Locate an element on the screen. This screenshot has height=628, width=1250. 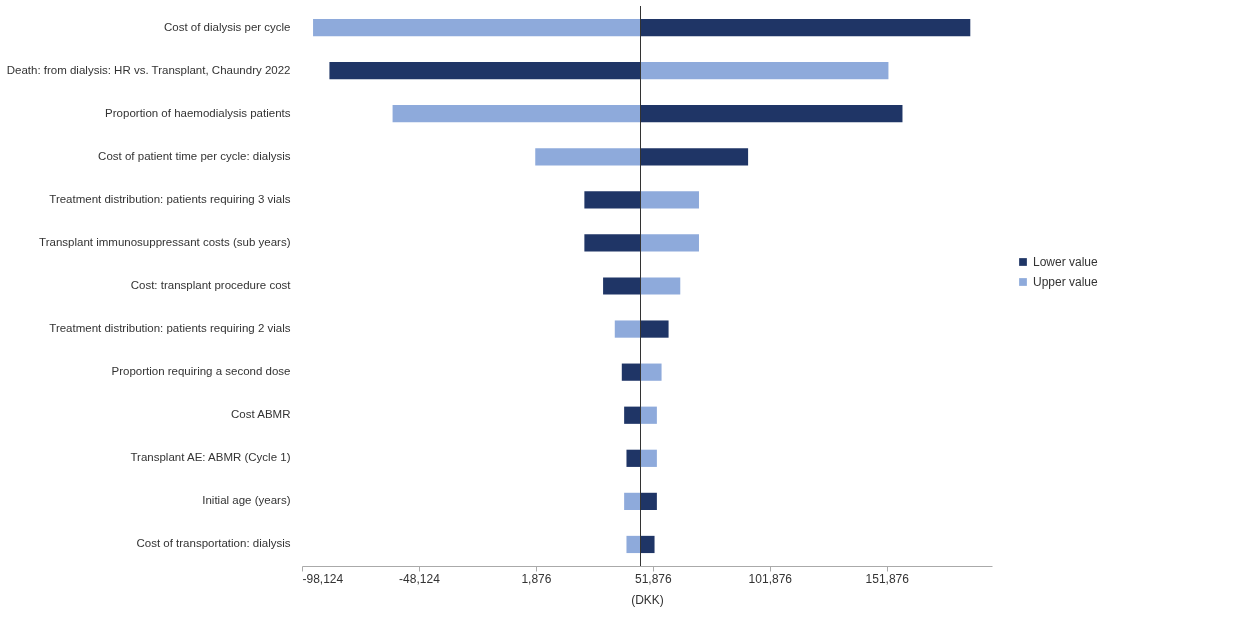
legend-label: Lower value is located at coordinates (1066, 262).